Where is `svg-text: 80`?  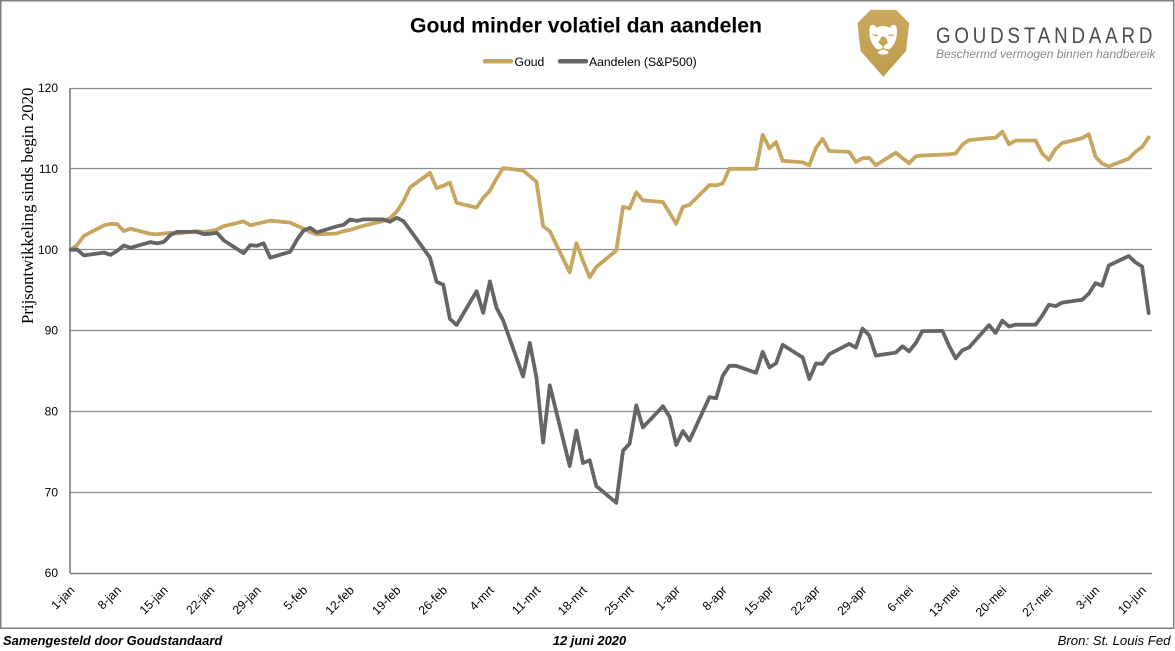 svg-text: 80 is located at coordinates (52, 412).